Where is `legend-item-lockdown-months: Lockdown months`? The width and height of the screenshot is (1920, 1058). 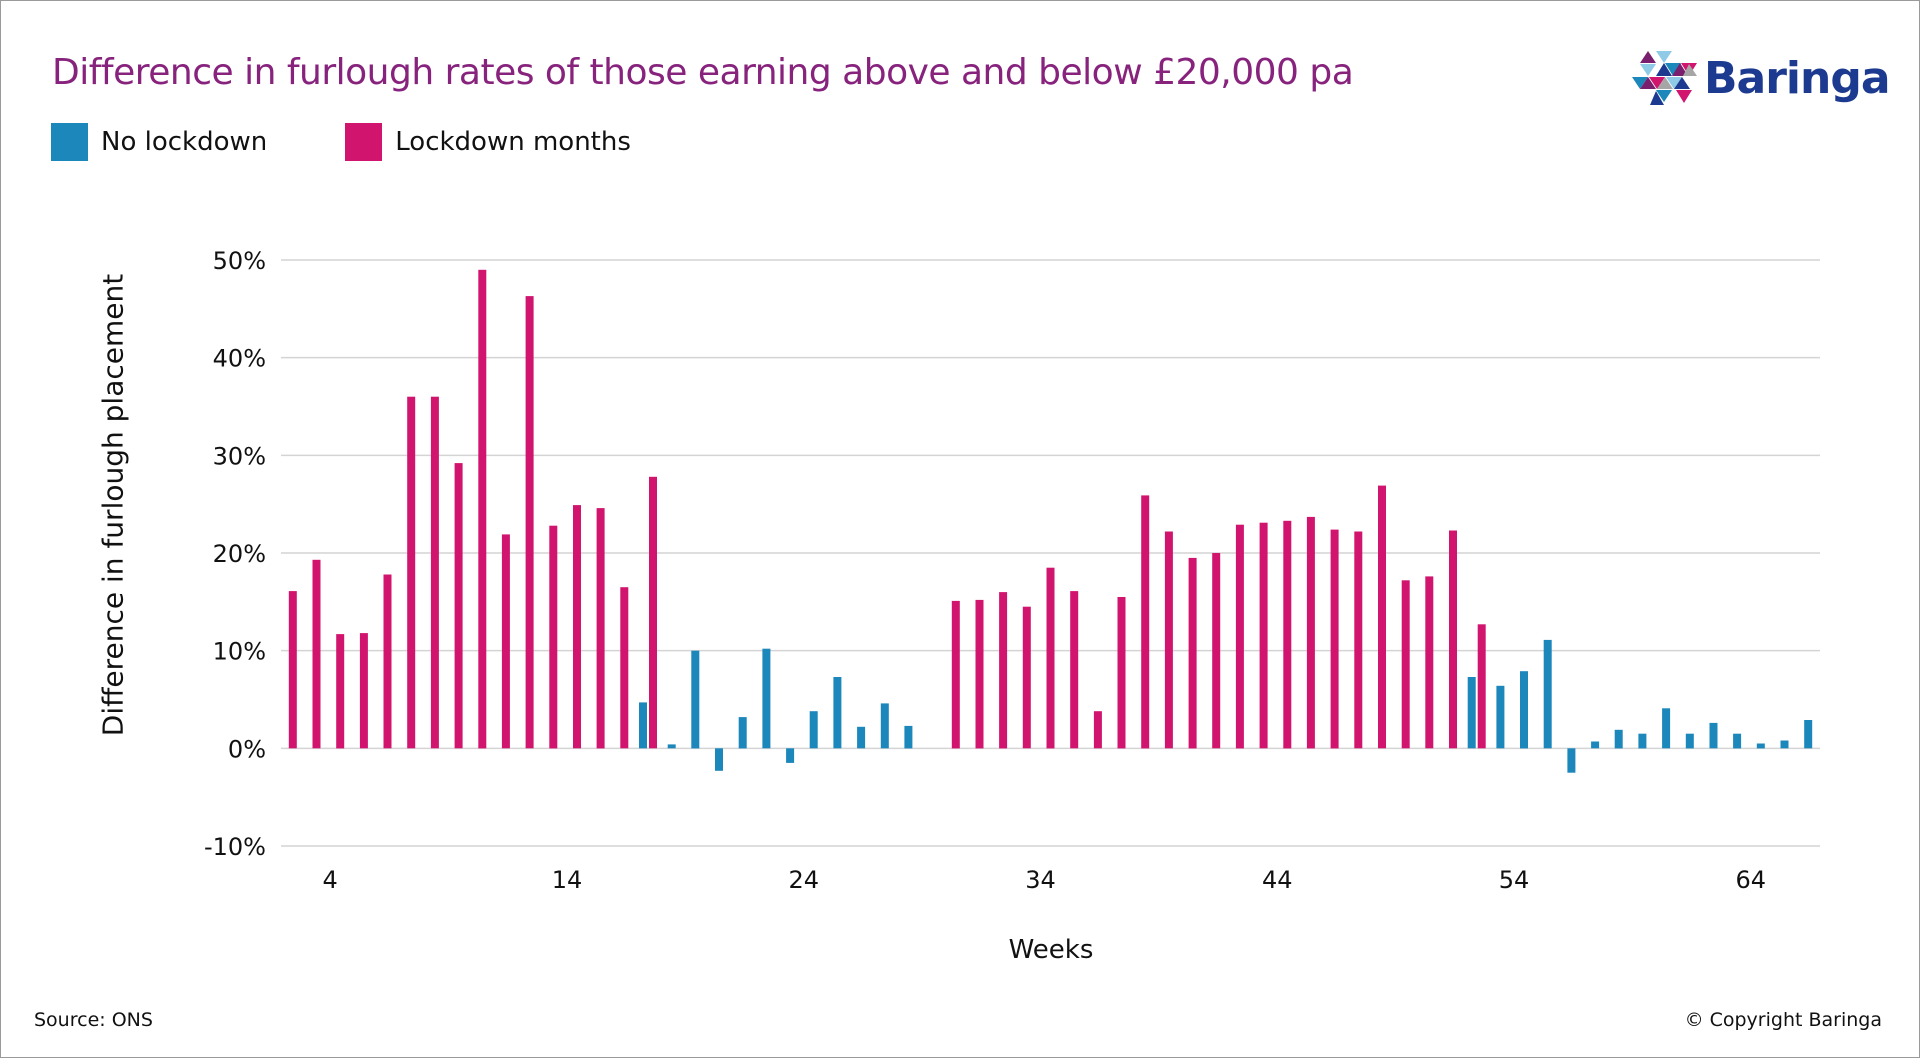
legend-item-lockdown-months: Lockdown months is located at coordinates (488, 142).